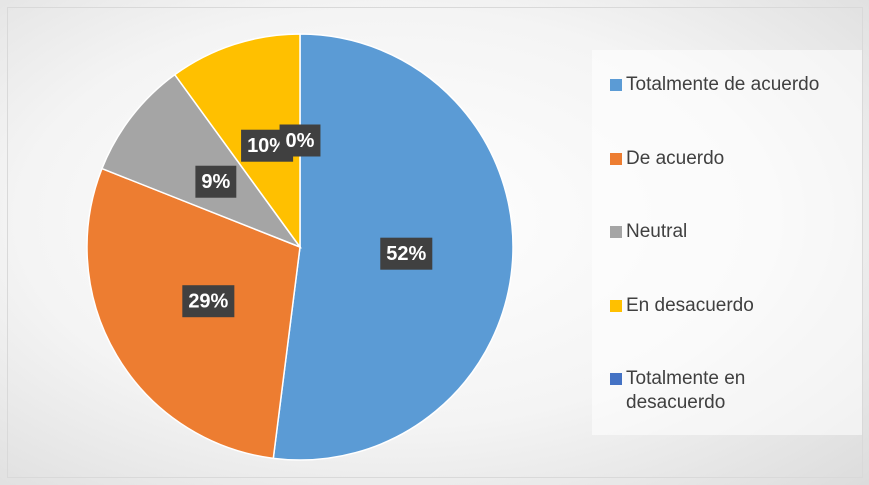 Image resolution: width=869 pixels, height=485 pixels. What do you see at coordinates (267, 146) in the screenshot?
I see `data-label-text: 10%` at bounding box center [267, 146].